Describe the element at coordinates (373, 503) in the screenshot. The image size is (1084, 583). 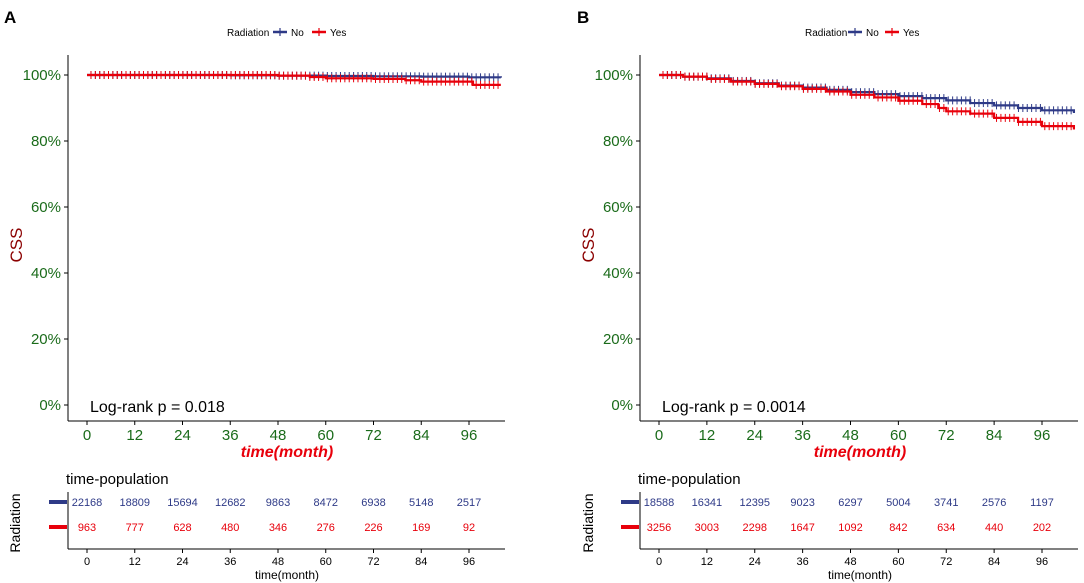
I see `risk-count-no-a: 6938` at that location.